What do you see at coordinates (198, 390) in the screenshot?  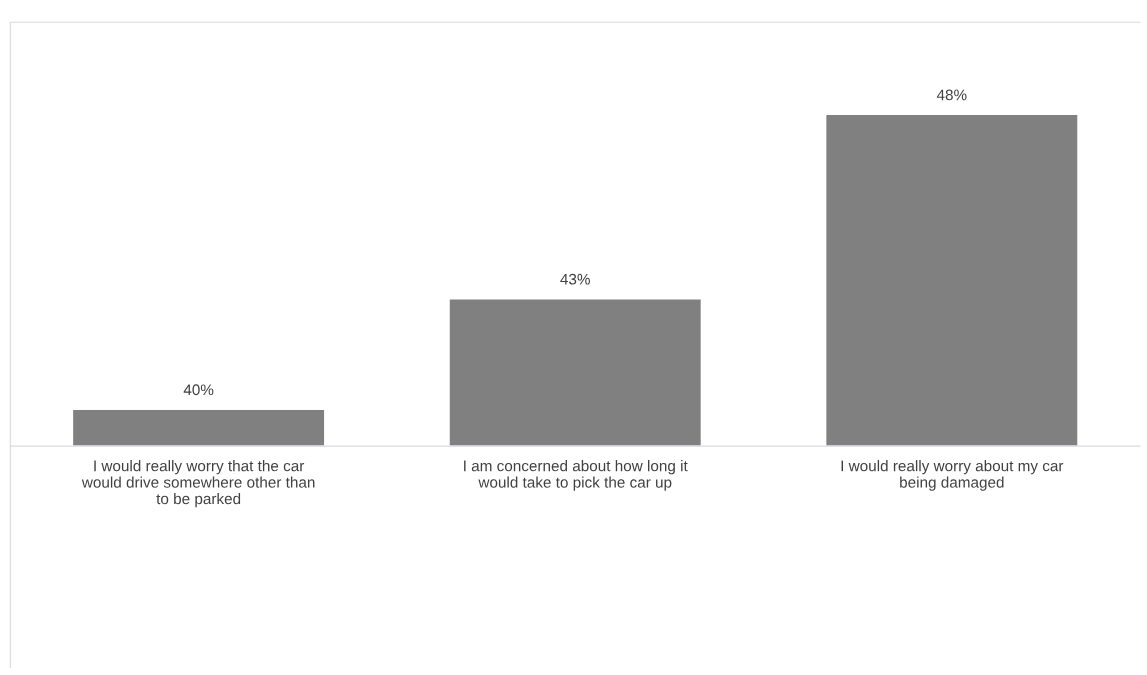 I see `data-label: 40%` at bounding box center [198, 390].